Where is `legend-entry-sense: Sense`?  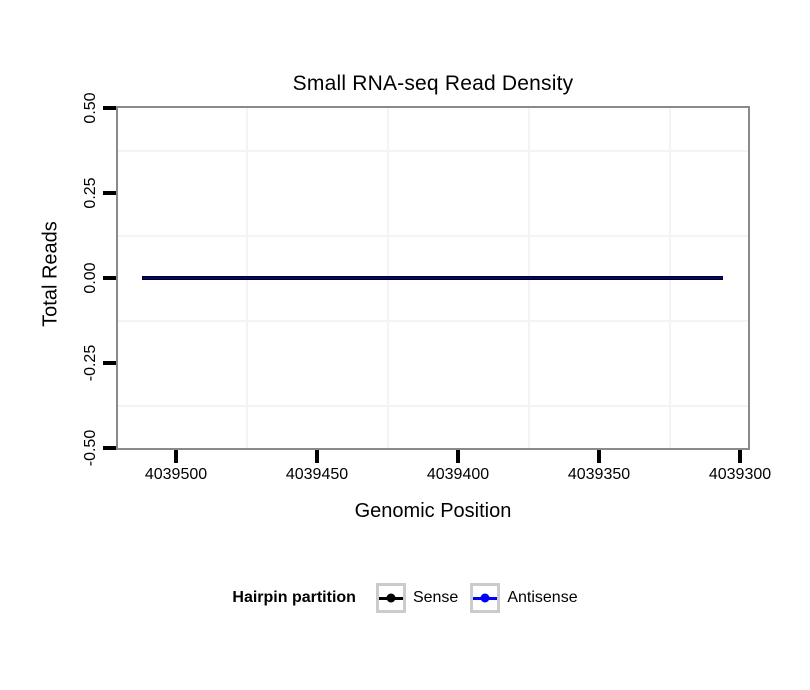 legend-entry-sense: Sense is located at coordinates (417, 598).